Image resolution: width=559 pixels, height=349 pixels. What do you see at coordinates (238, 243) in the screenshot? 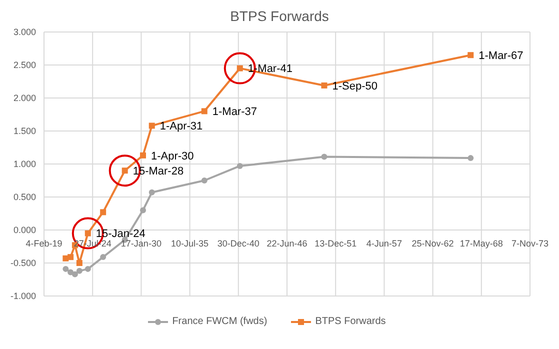
I see `x-tick-label: 30-Dec-40` at bounding box center [238, 243].